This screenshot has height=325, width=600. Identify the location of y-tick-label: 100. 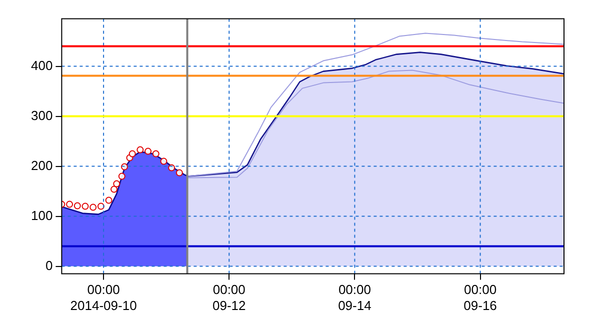
(41, 215).